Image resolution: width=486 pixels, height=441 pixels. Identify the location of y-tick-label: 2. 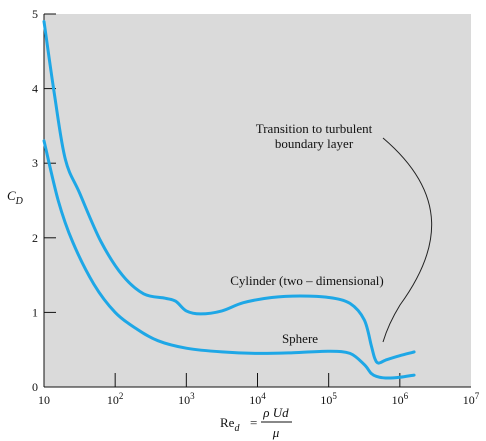
(35, 238).